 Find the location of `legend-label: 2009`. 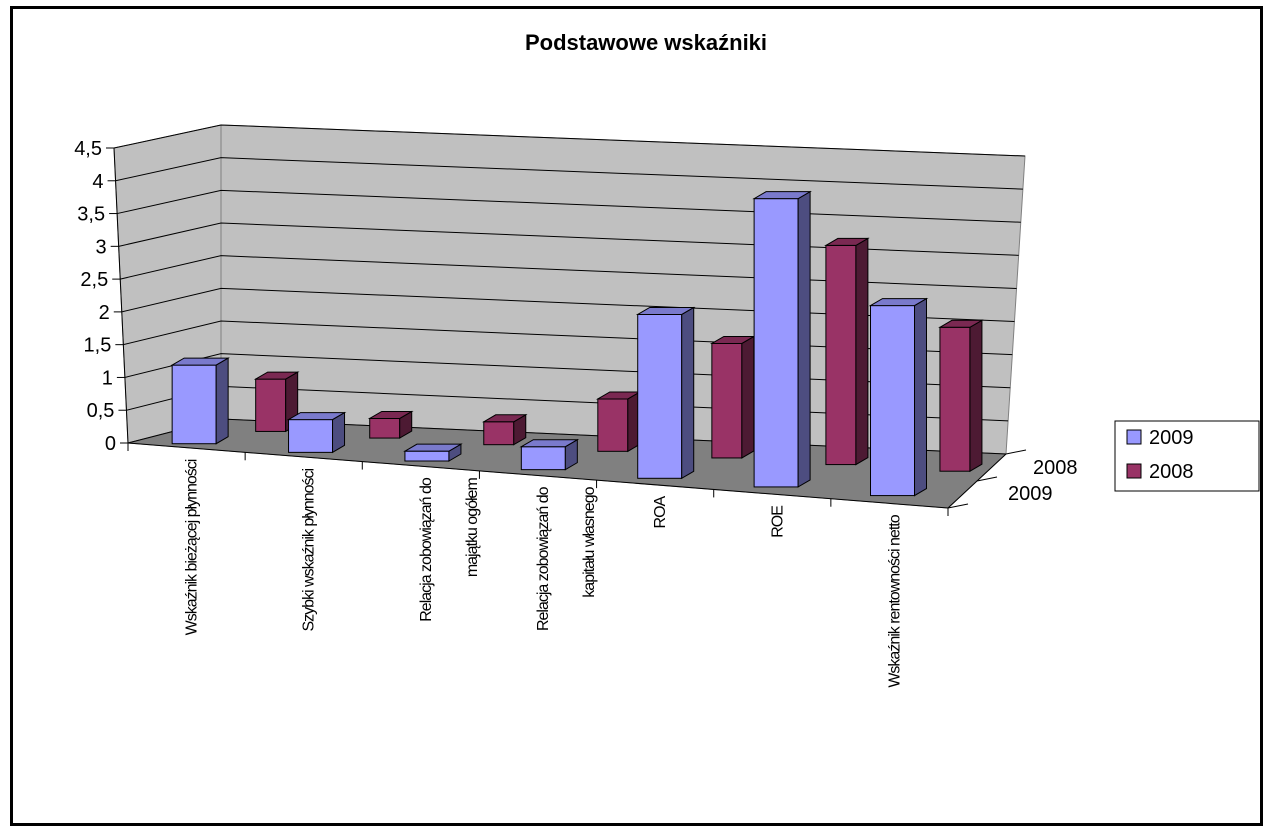

legend-label: 2009 is located at coordinates (1171, 438).